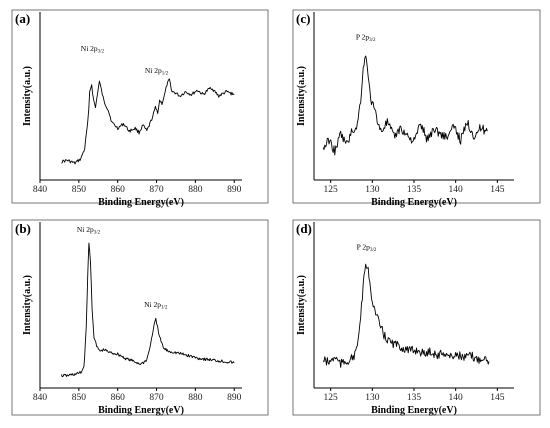 This screenshot has width=550, height=428. Describe the element at coordinates (22, 18) in the screenshot. I see `panel-label: (a)` at that location.